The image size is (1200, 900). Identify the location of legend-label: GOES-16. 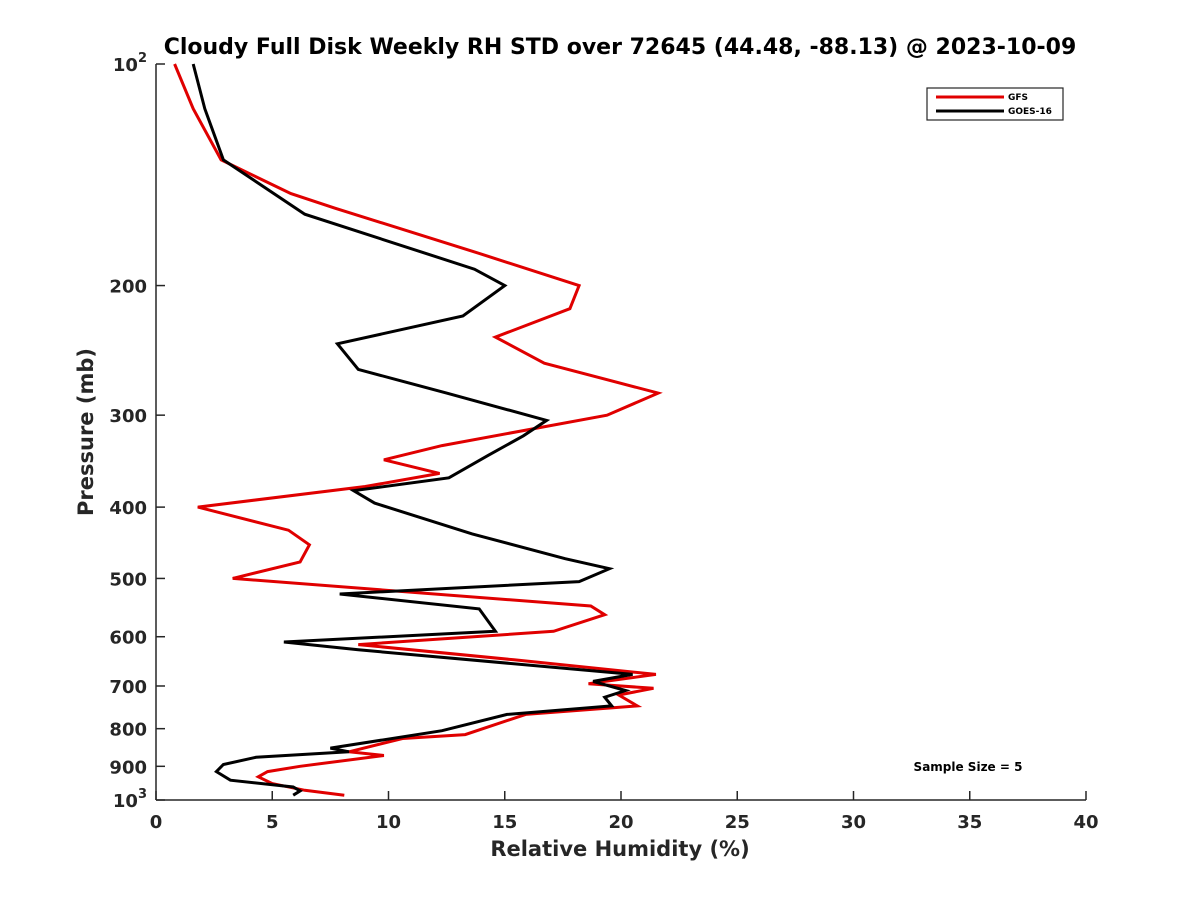
(1030, 112).